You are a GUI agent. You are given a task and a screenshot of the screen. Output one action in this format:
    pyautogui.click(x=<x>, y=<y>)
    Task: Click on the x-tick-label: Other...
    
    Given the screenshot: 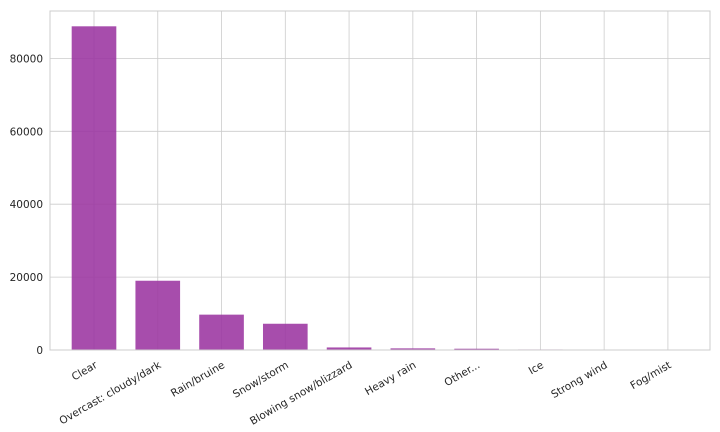 What is the action you would take?
    pyautogui.click(x=462, y=374)
    